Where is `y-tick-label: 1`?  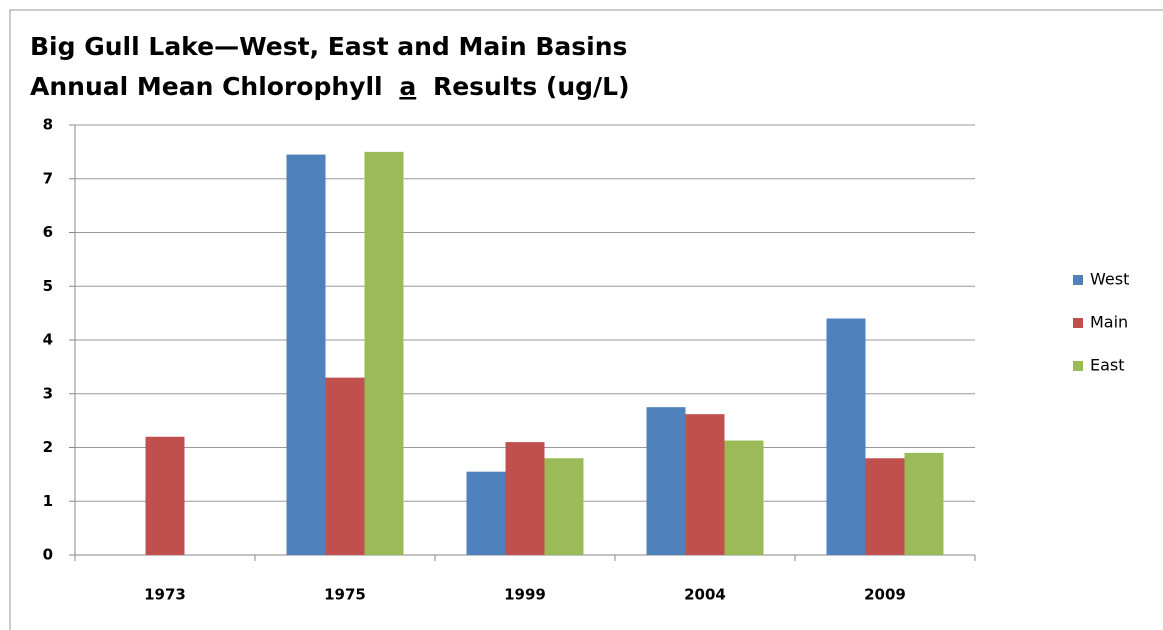
y-tick-label: 1 is located at coordinates (48, 501).